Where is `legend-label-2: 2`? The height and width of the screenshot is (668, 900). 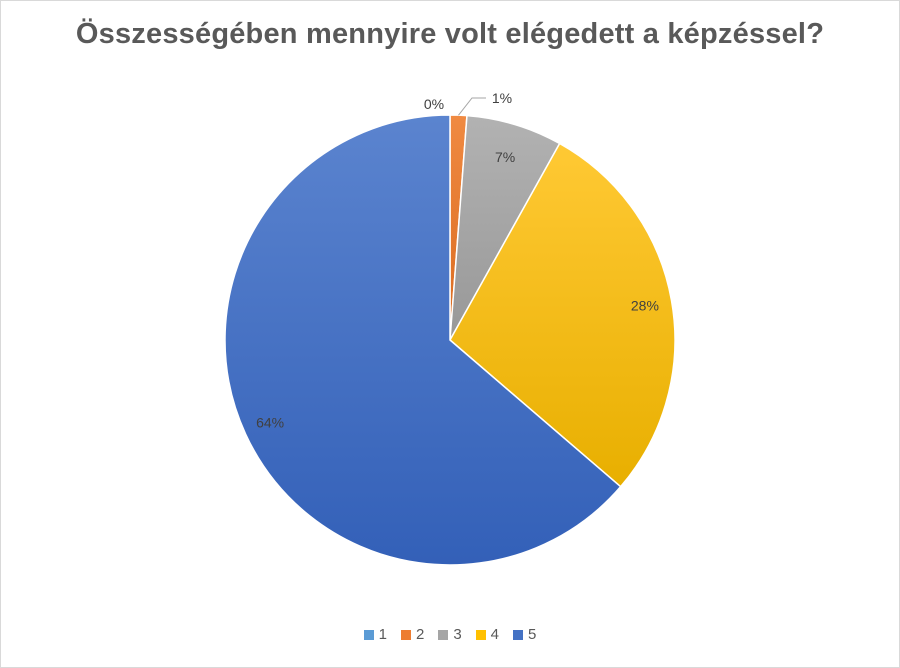 legend-label-2: 2 is located at coordinates (420, 634).